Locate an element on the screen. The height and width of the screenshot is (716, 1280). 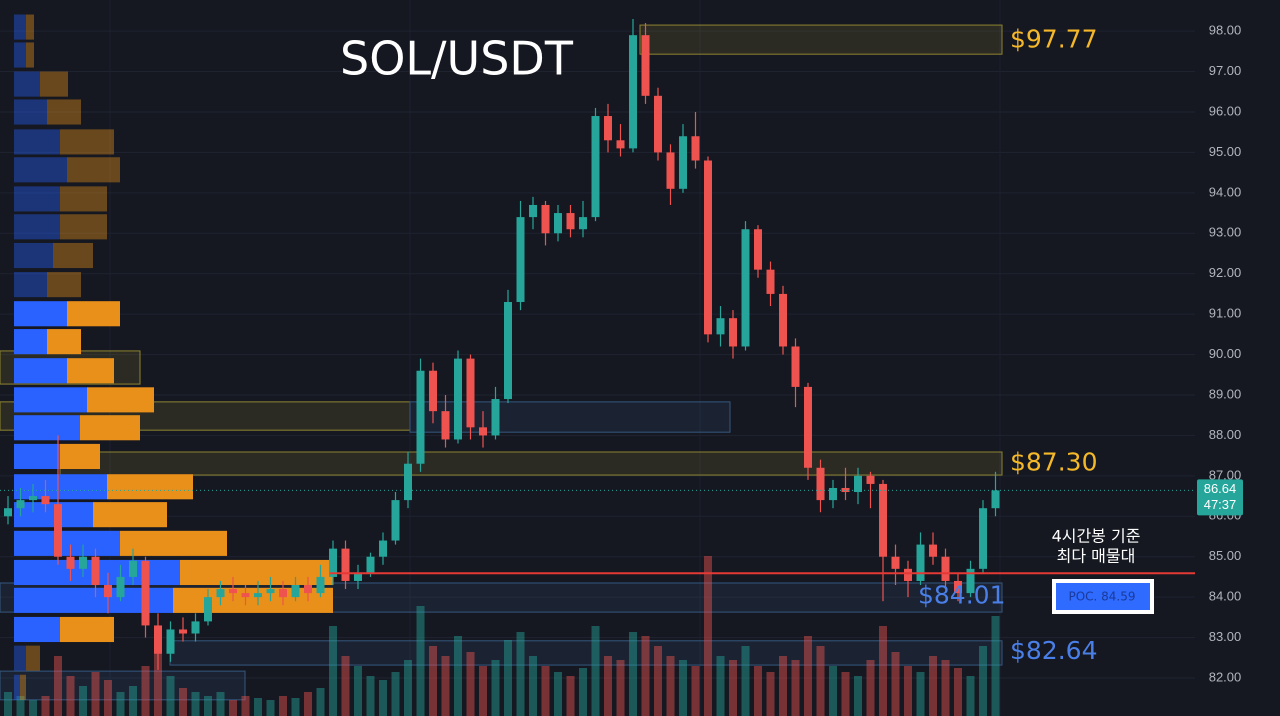
y-tick-label: 91.00 is located at coordinates (1225, 313).